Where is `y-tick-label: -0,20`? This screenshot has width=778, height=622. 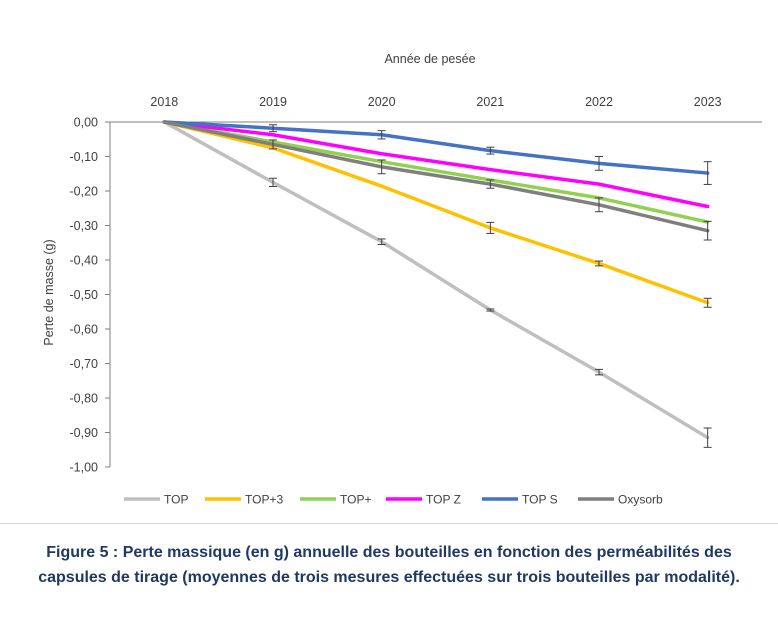 y-tick-label: -0,20 is located at coordinates (84, 192).